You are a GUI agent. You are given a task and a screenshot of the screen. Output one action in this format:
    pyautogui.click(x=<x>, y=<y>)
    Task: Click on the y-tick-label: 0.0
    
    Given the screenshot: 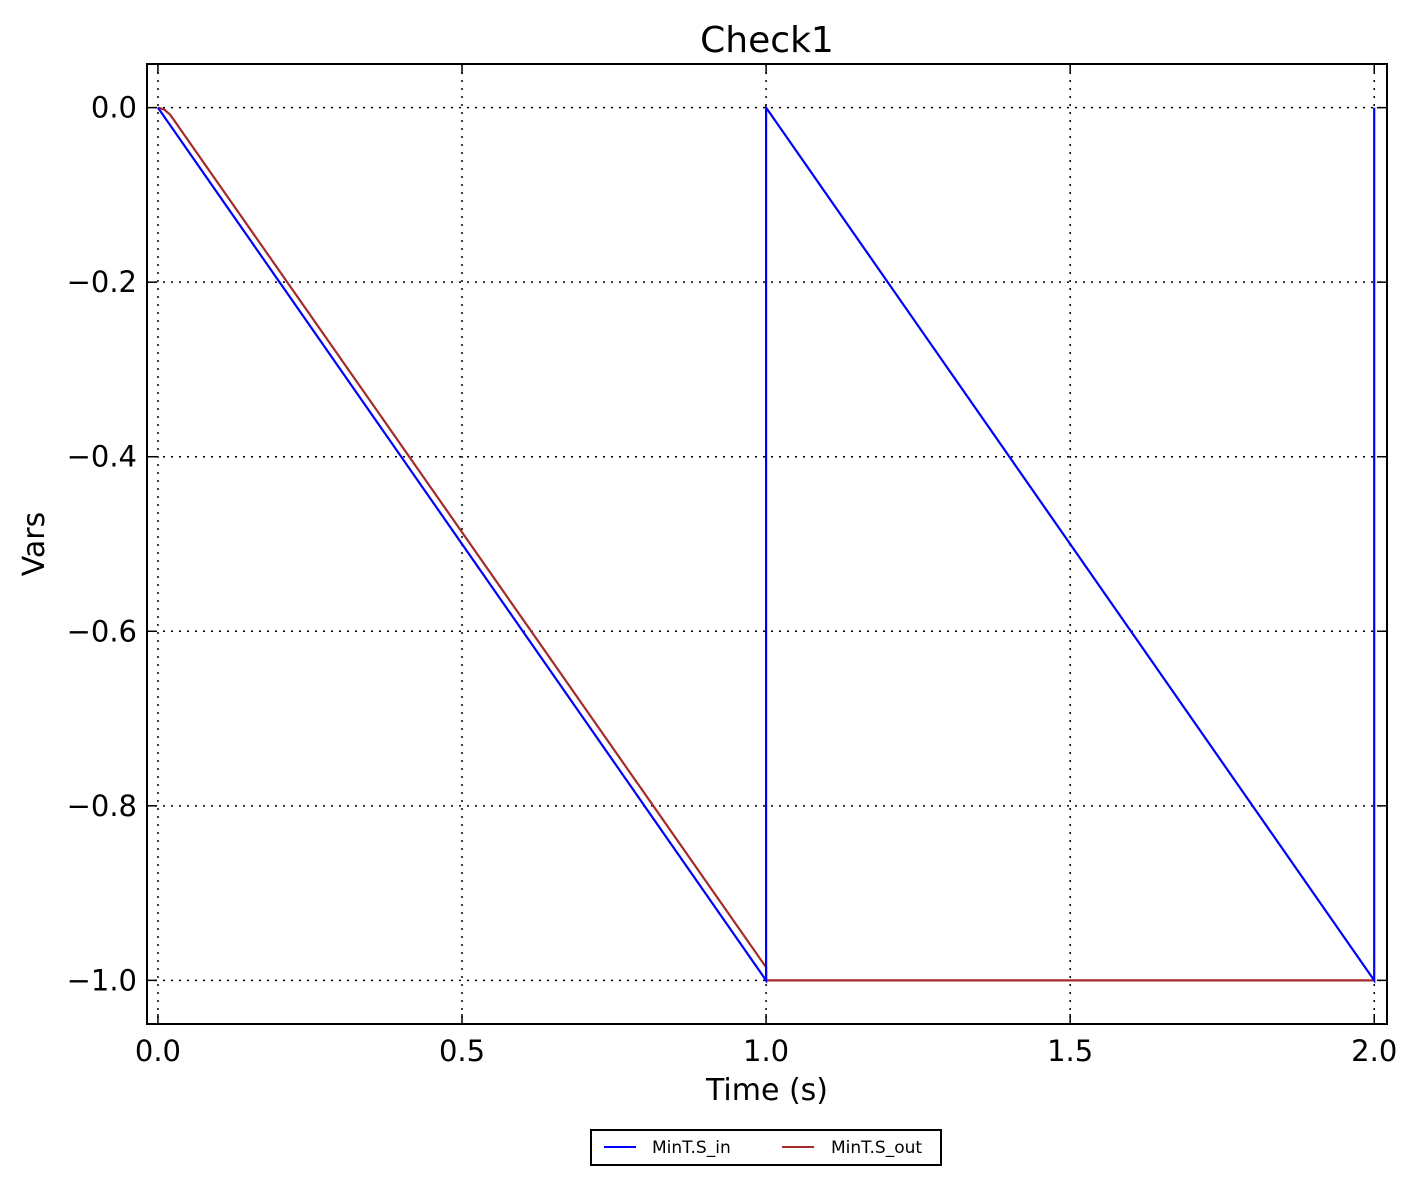 What is the action you would take?
    pyautogui.click(x=114, y=108)
    